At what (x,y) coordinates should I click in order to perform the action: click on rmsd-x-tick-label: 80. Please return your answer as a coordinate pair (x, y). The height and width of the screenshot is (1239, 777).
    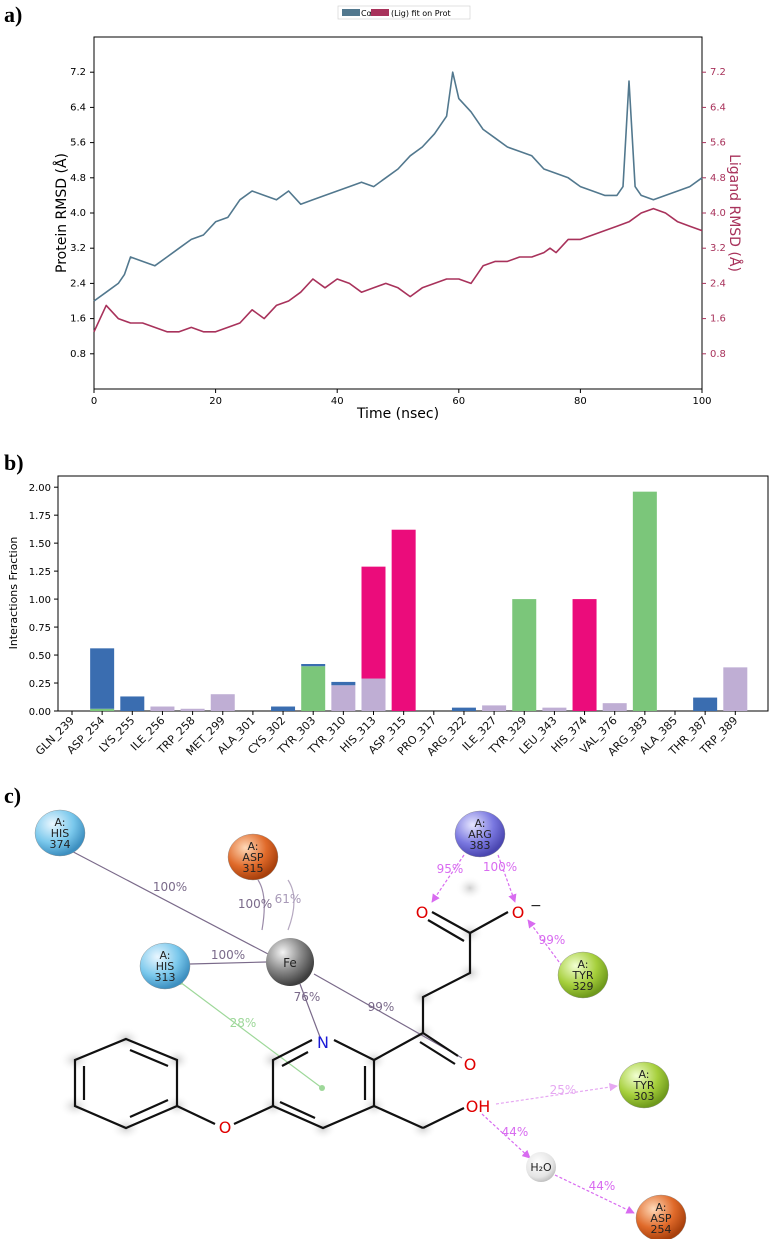
    Looking at the image, I should click on (580, 401).